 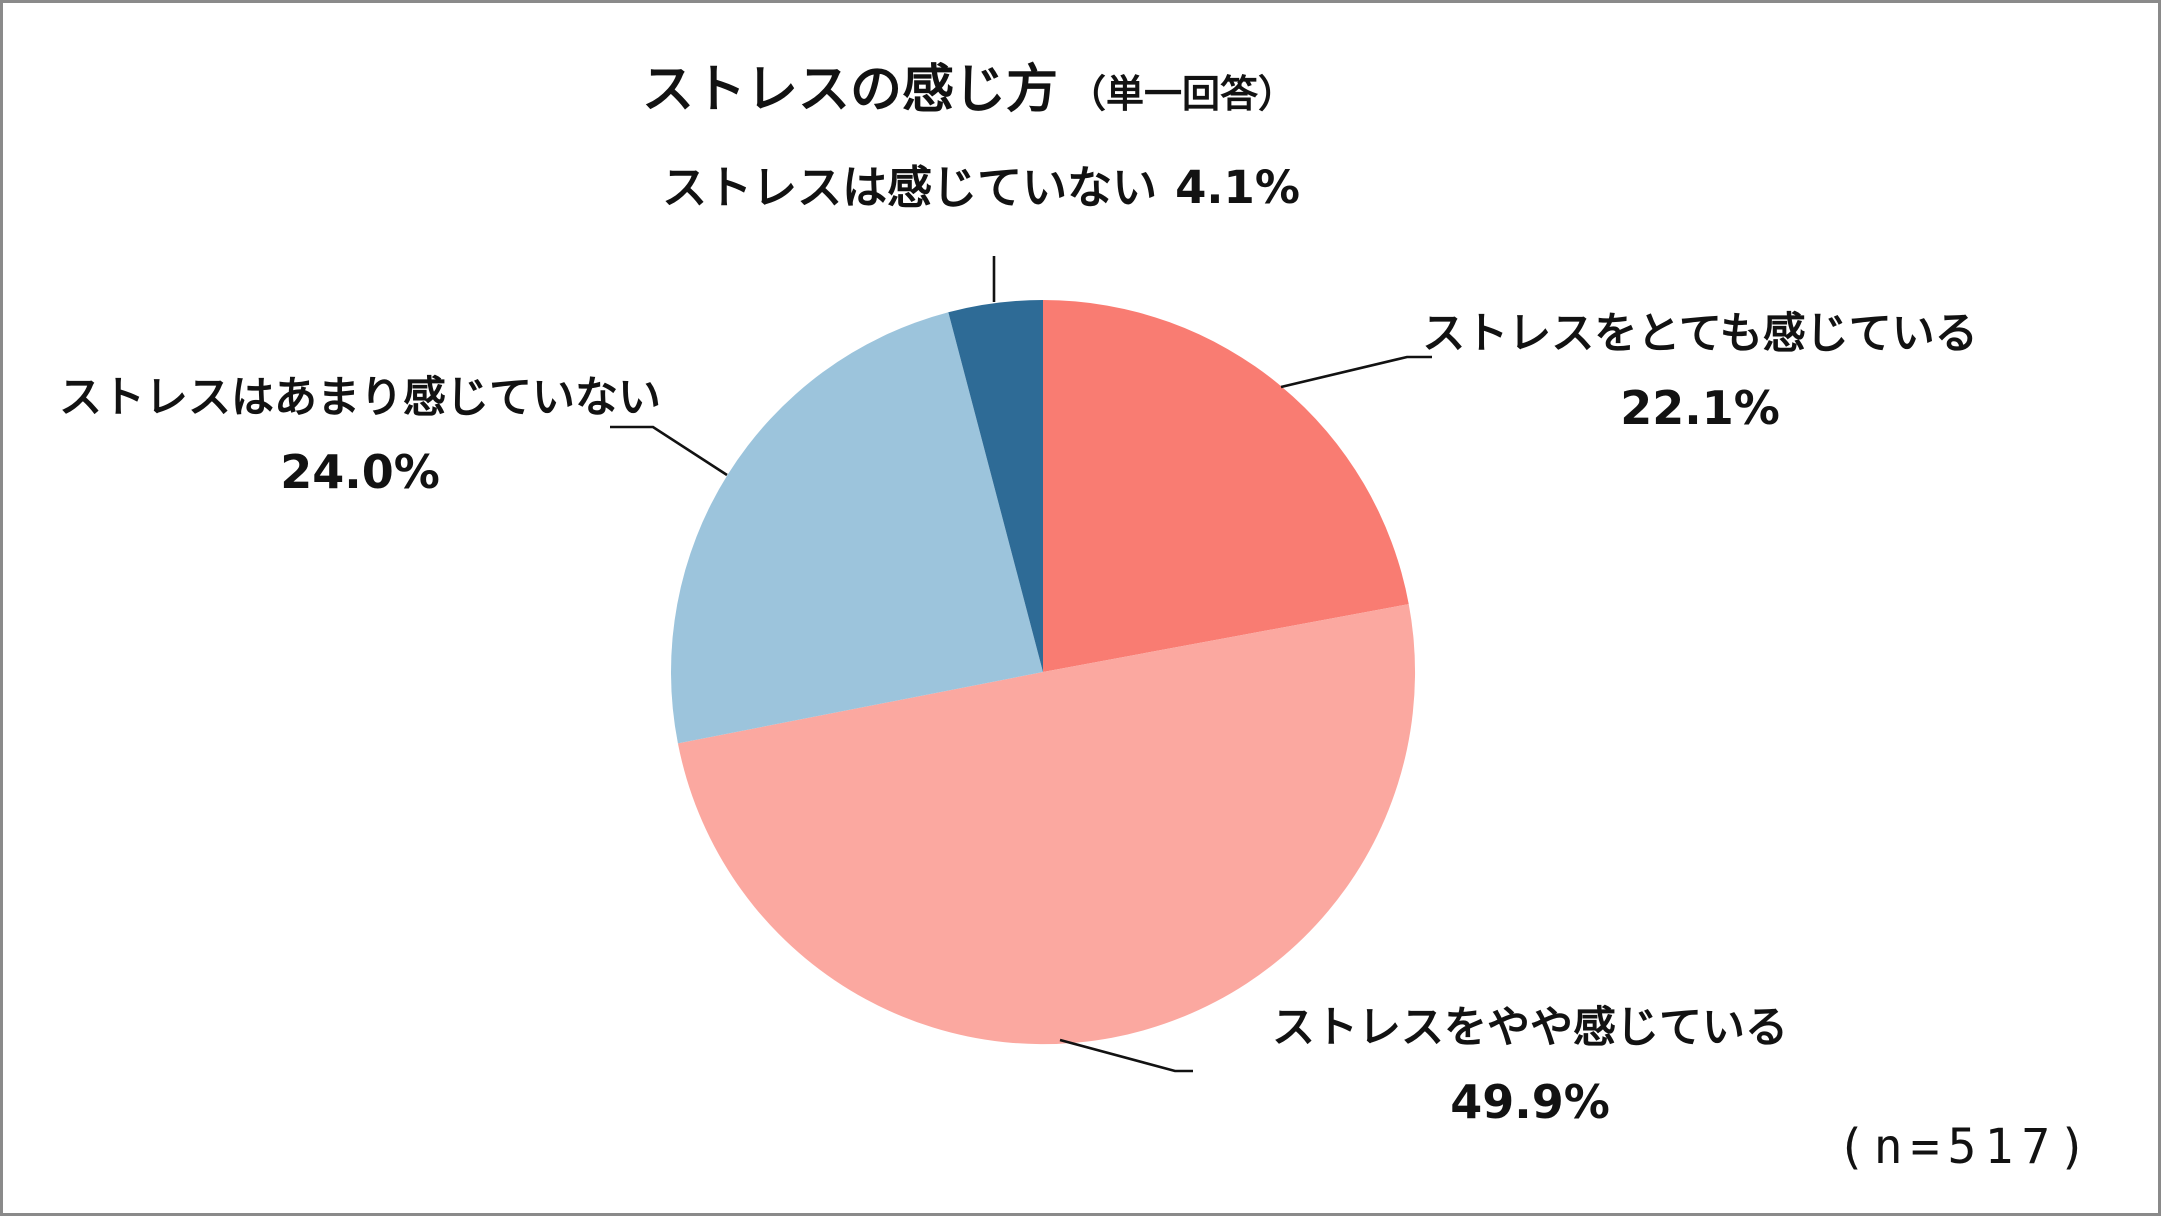 I want to click on pie-slice-not-much, so click(x=857, y=528).